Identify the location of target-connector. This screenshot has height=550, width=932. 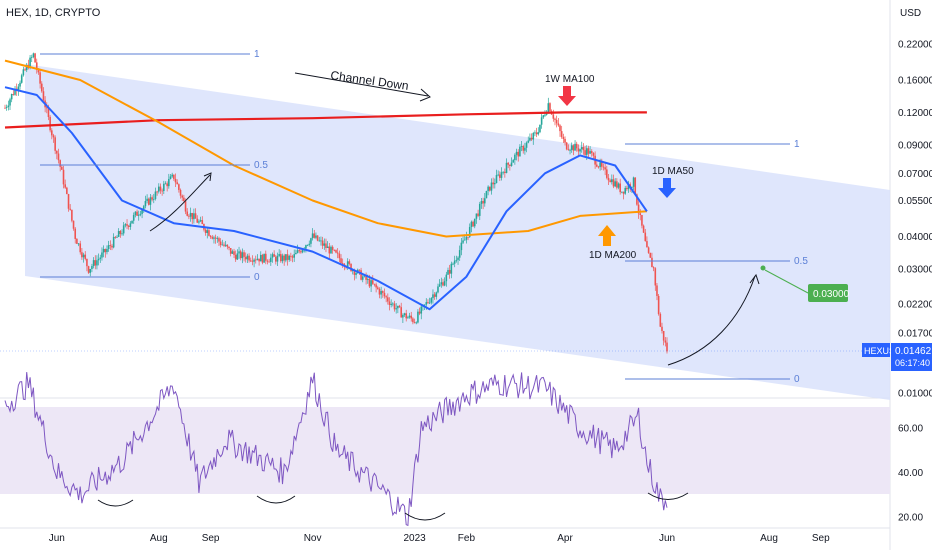
(786, 281).